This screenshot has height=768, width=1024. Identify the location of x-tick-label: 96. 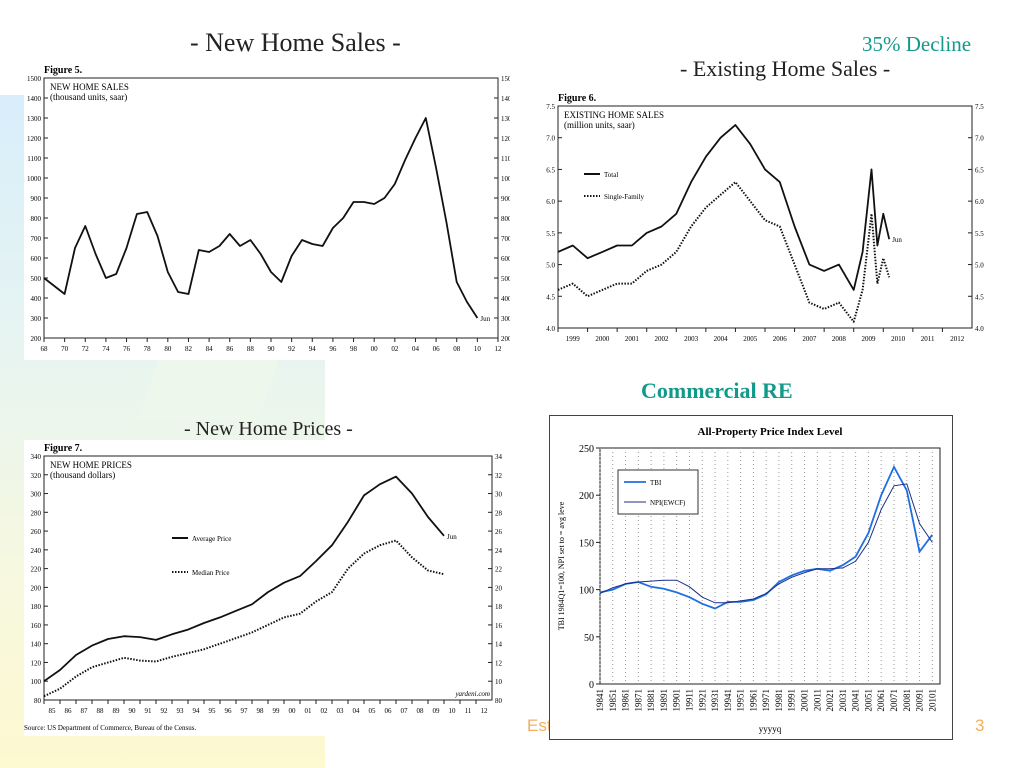
(229, 711).